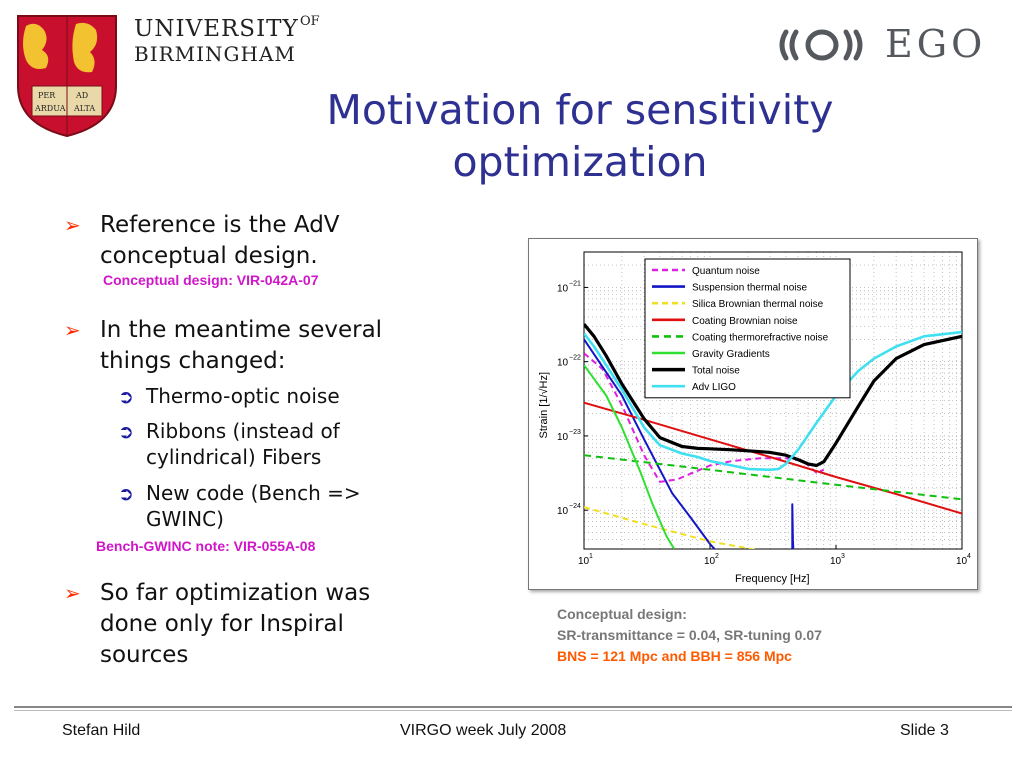  What do you see at coordinates (772, 579) in the screenshot?
I see `x-axis-label: Frequency [Hz]` at bounding box center [772, 579].